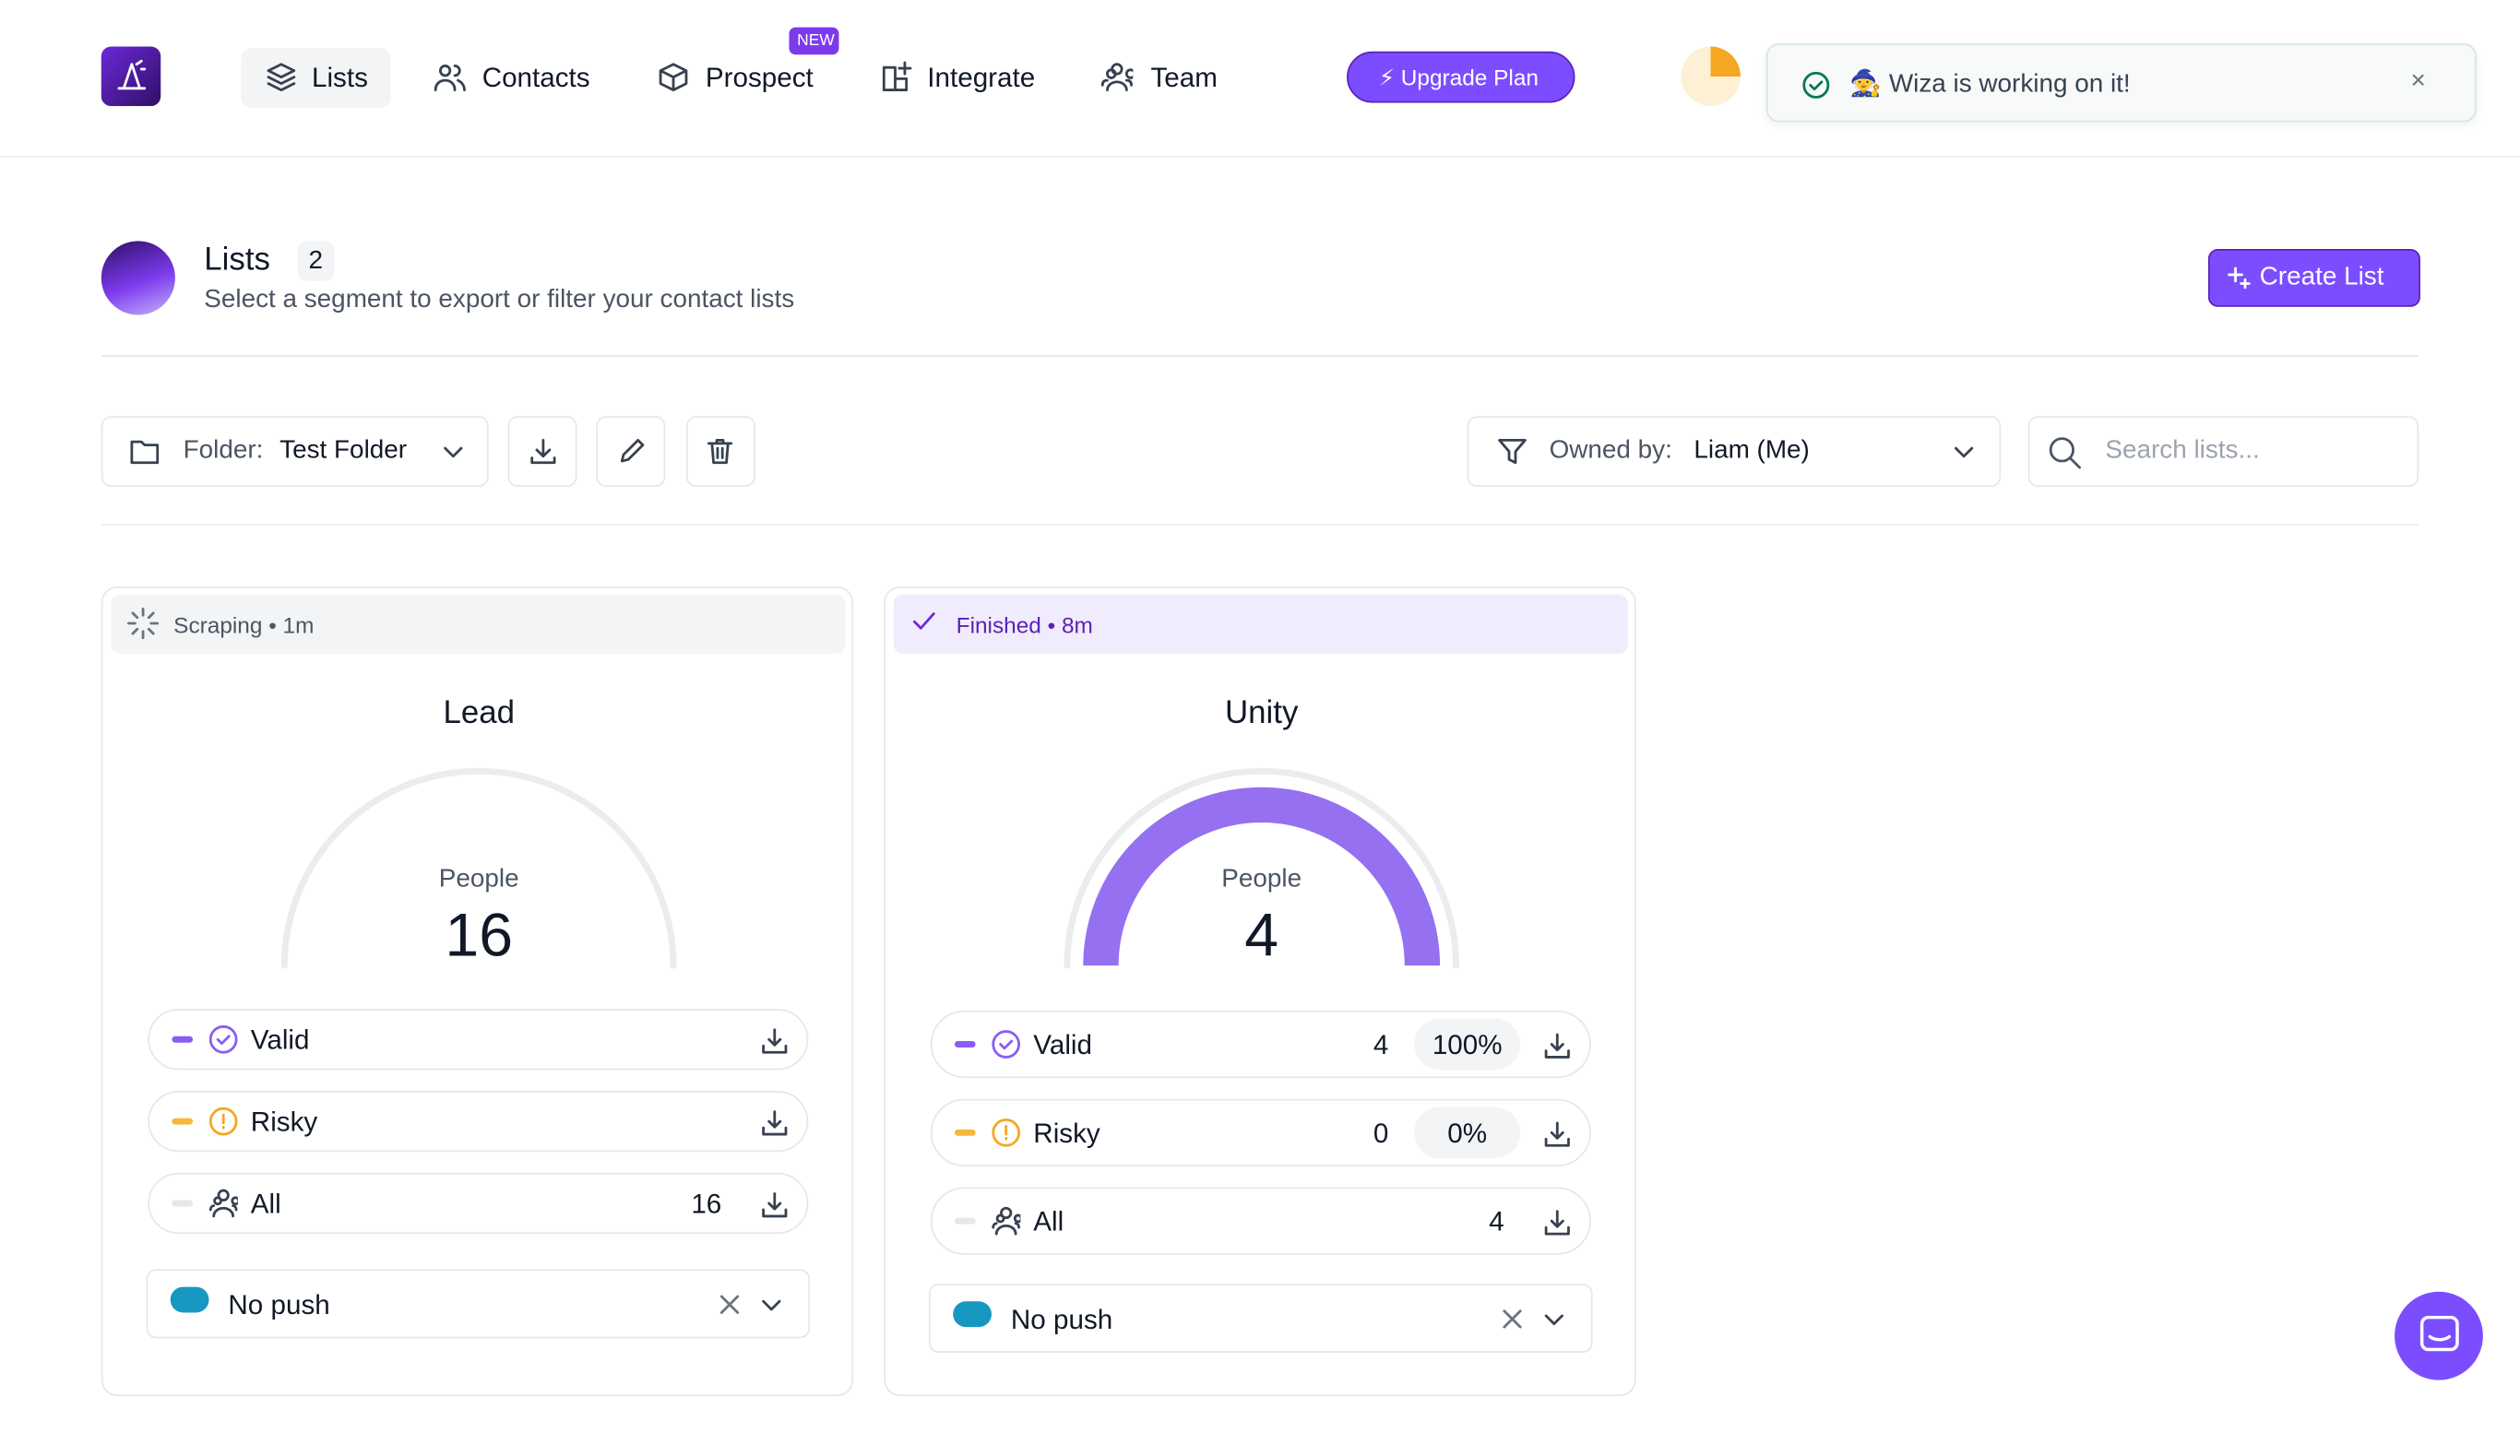 This screenshot has height=1456, width=2520. What do you see at coordinates (706, 1204) in the screenshot?
I see `row-count: 16` at bounding box center [706, 1204].